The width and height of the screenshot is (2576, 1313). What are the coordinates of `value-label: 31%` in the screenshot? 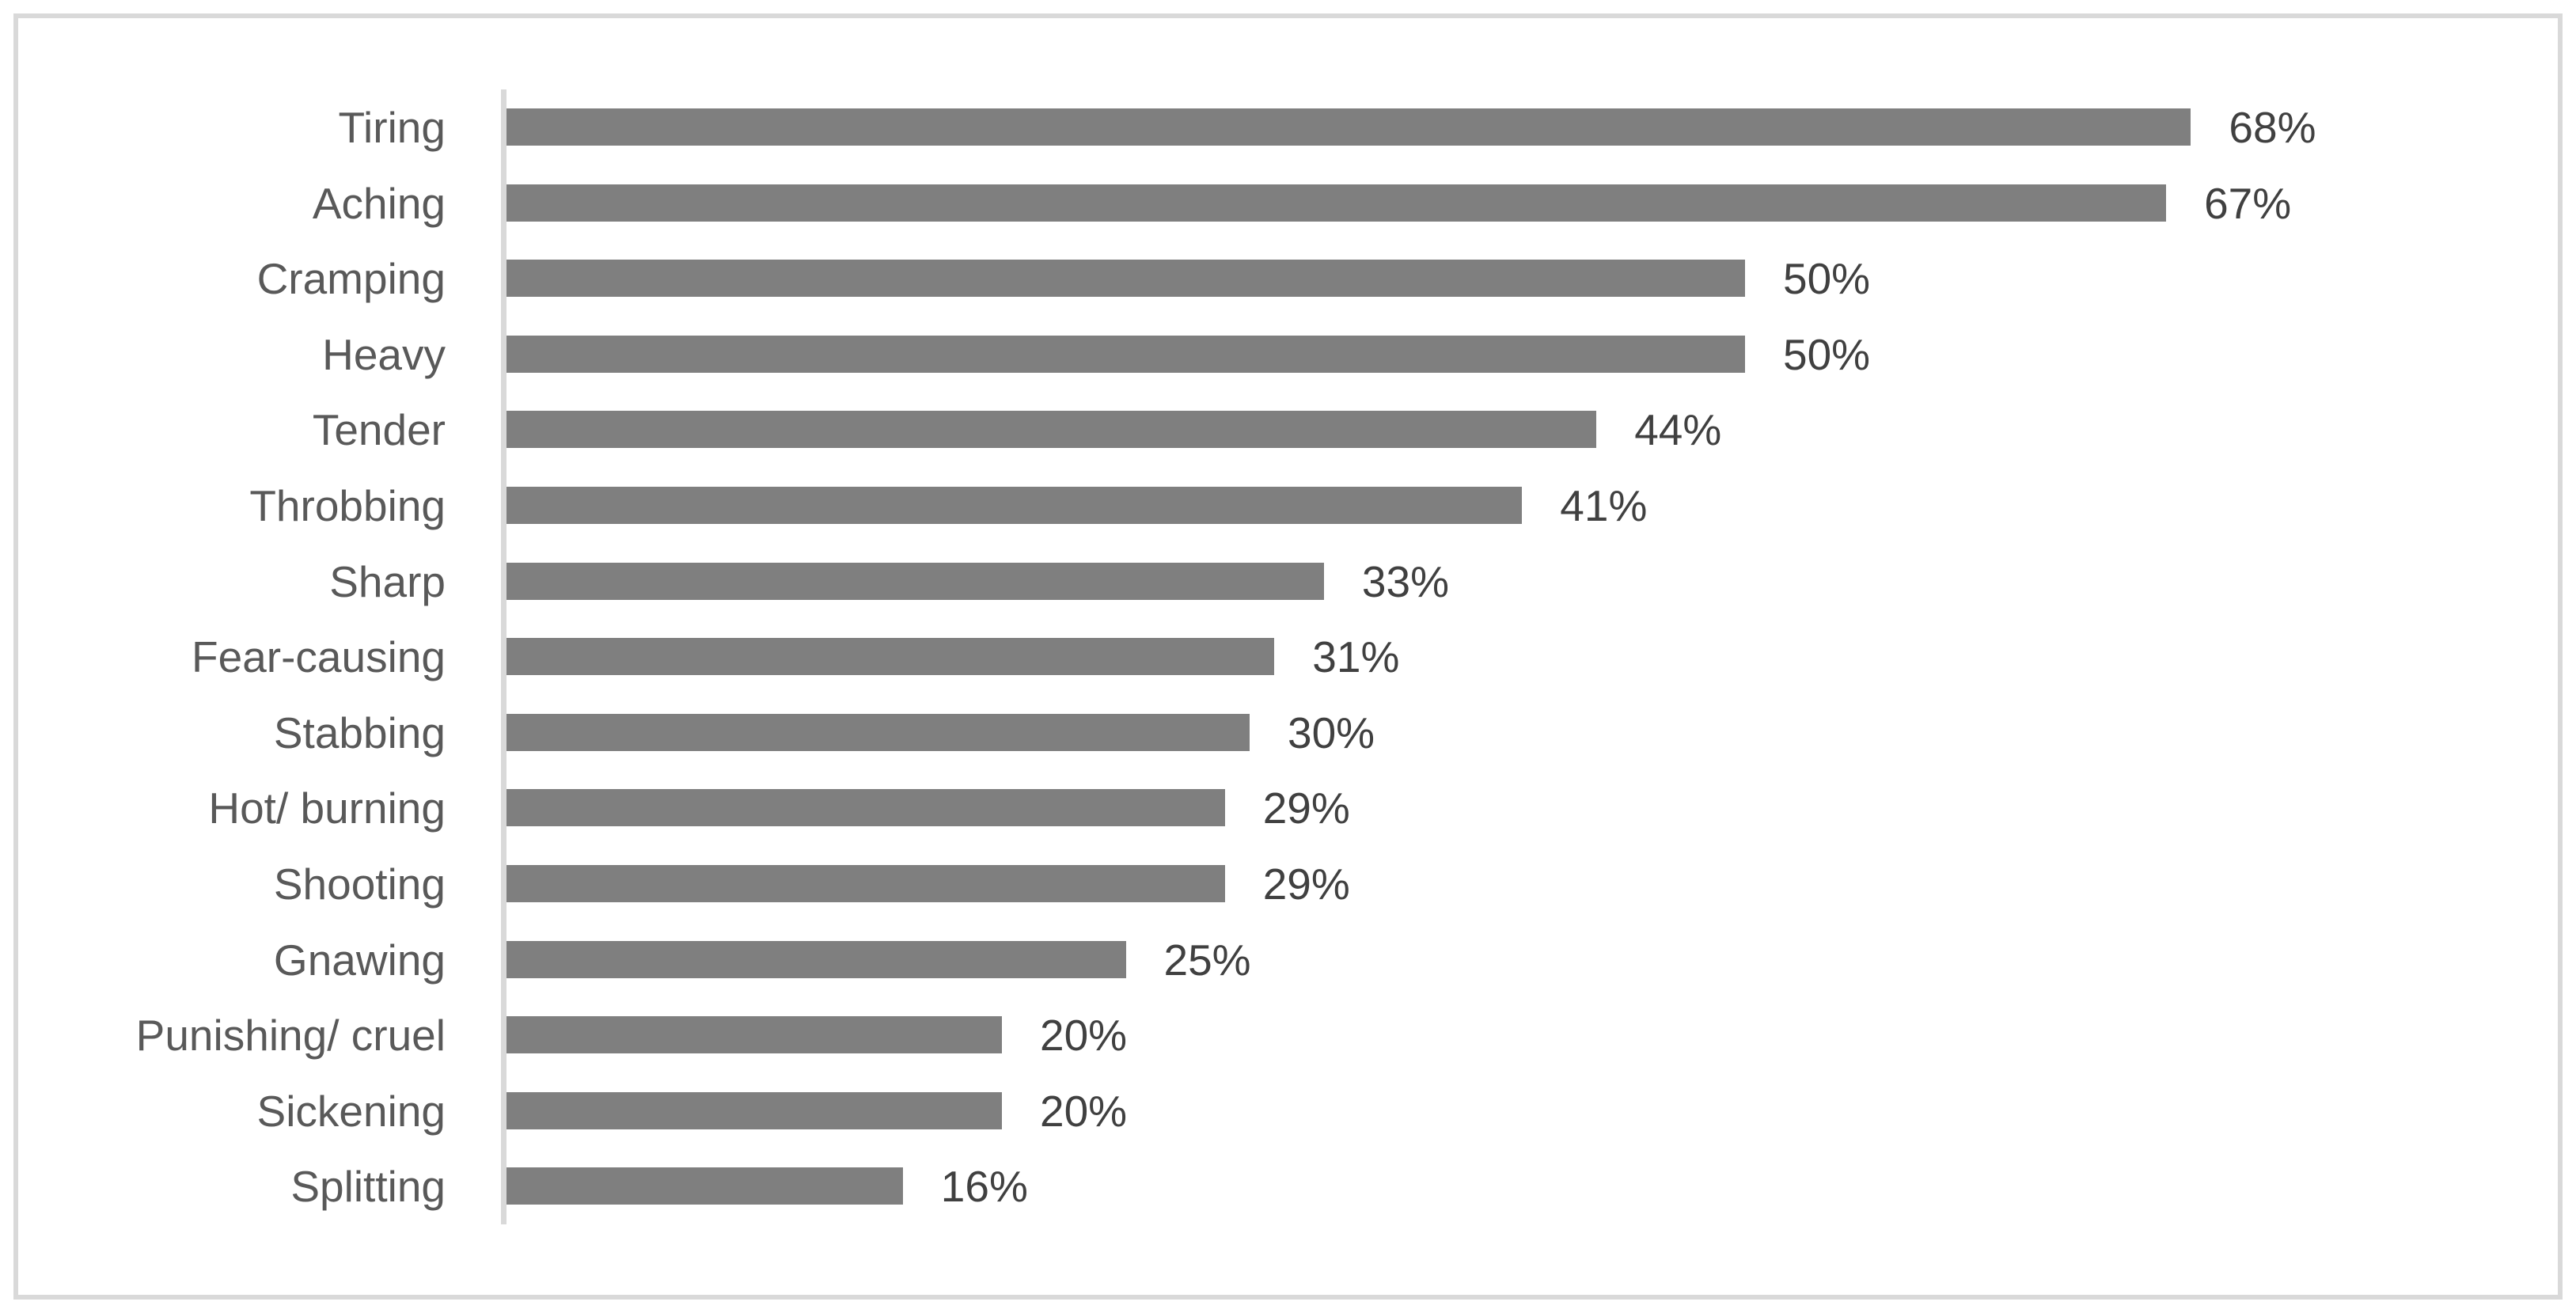 It's located at (1356, 657).